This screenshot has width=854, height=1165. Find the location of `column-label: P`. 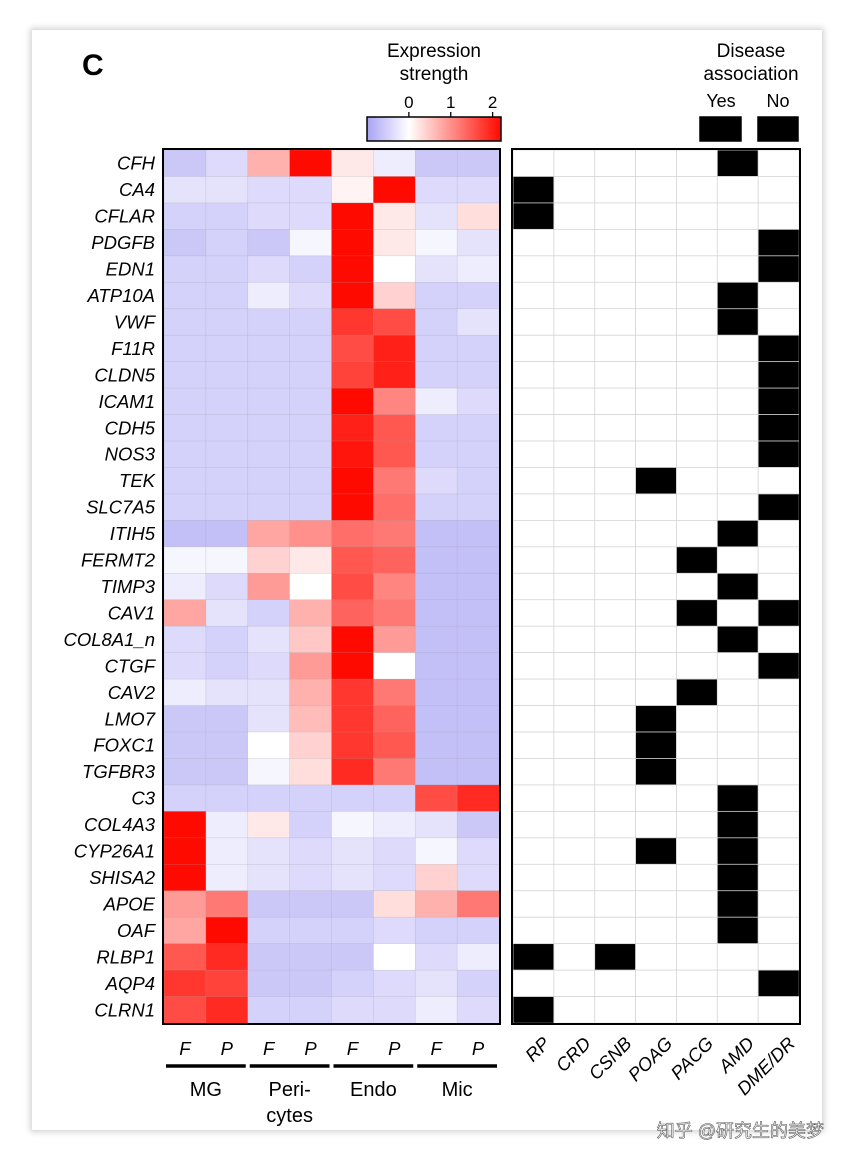

column-label: P is located at coordinates (310, 1048).